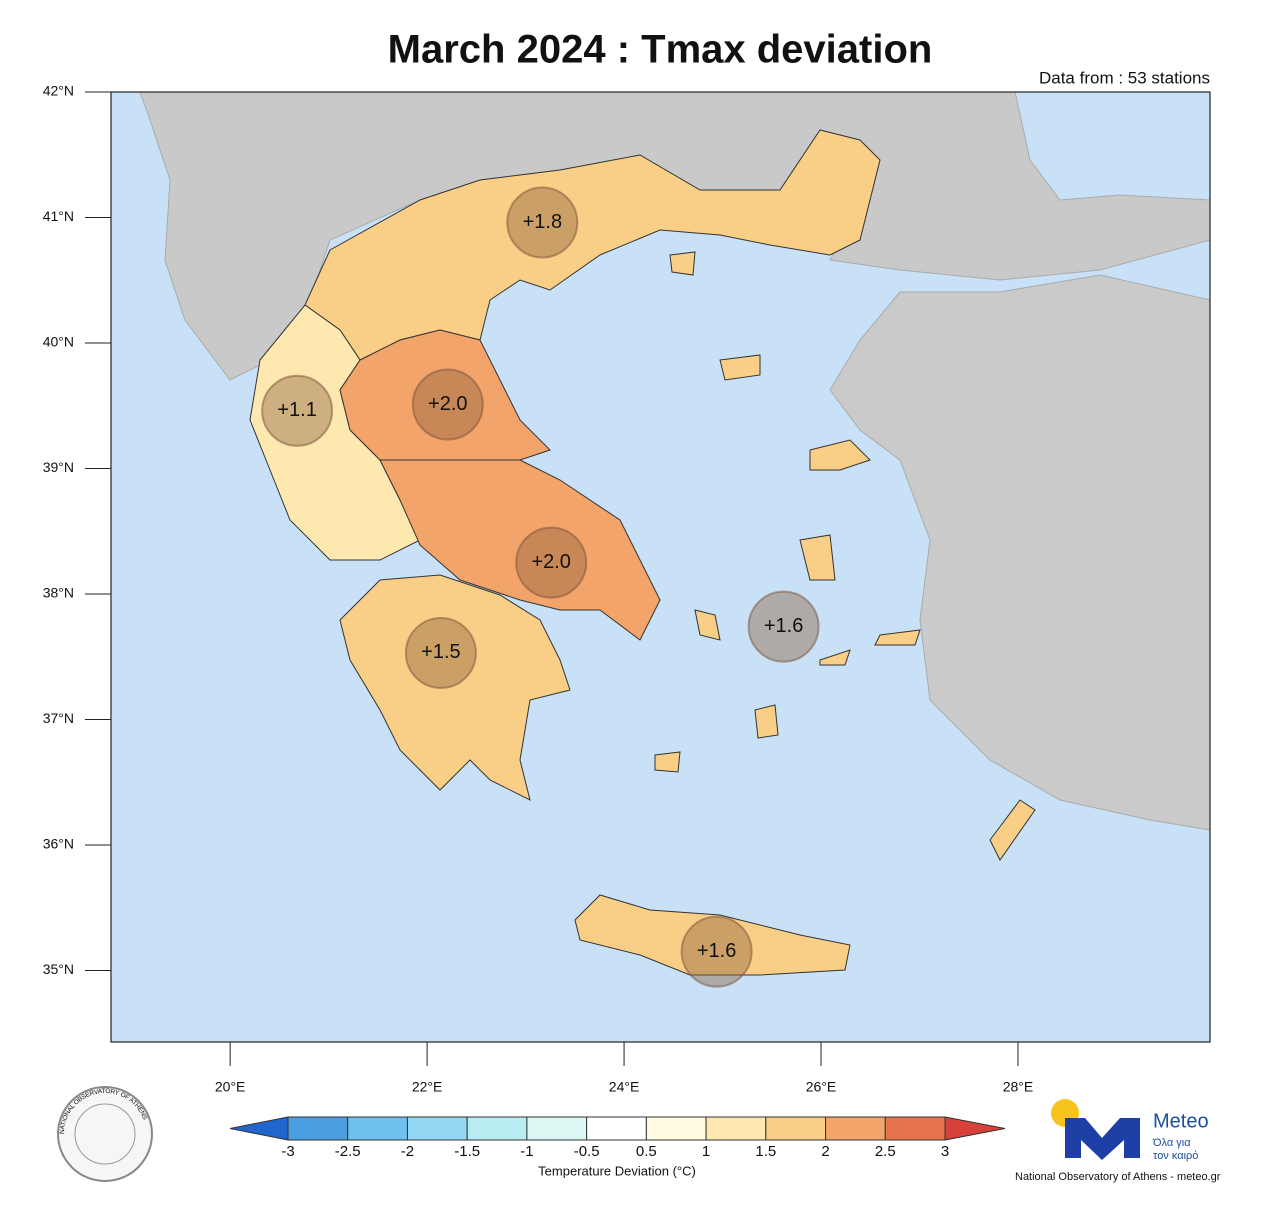 This screenshot has width=1270, height=1217. I want to click on colorbar-tick-label: 1.5, so click(765, 1151).